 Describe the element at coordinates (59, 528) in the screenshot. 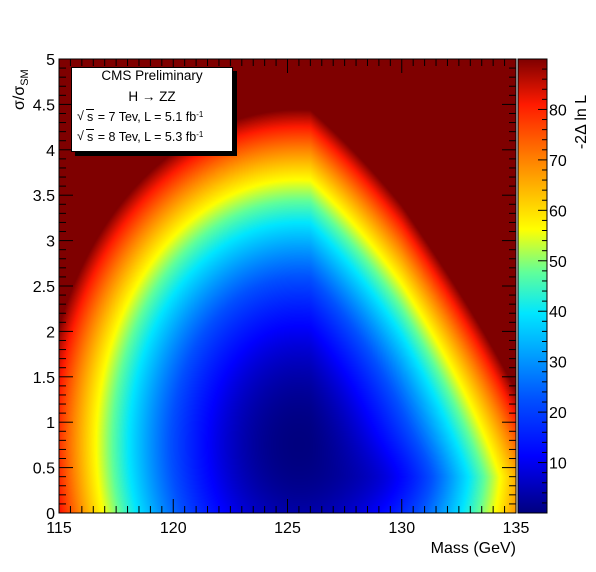

I see `x-tick-label: 115` at that location.